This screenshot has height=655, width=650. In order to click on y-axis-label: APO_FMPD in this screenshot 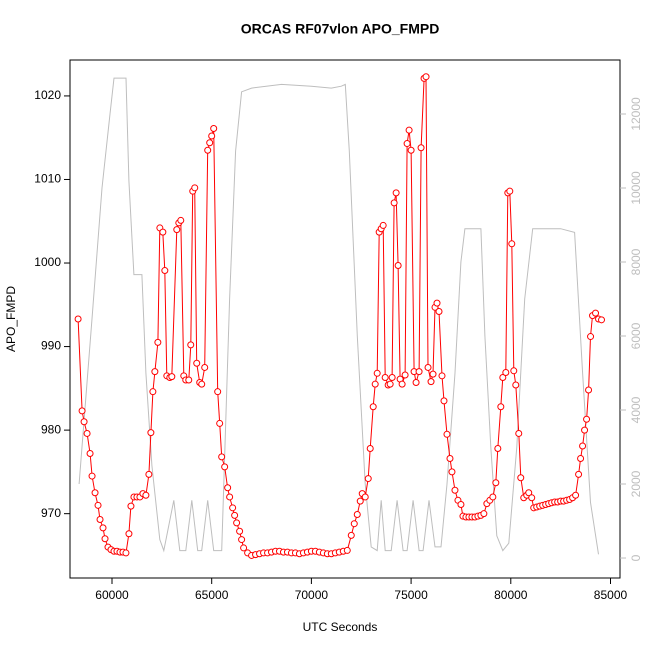, I will do `click(11, 319)`.